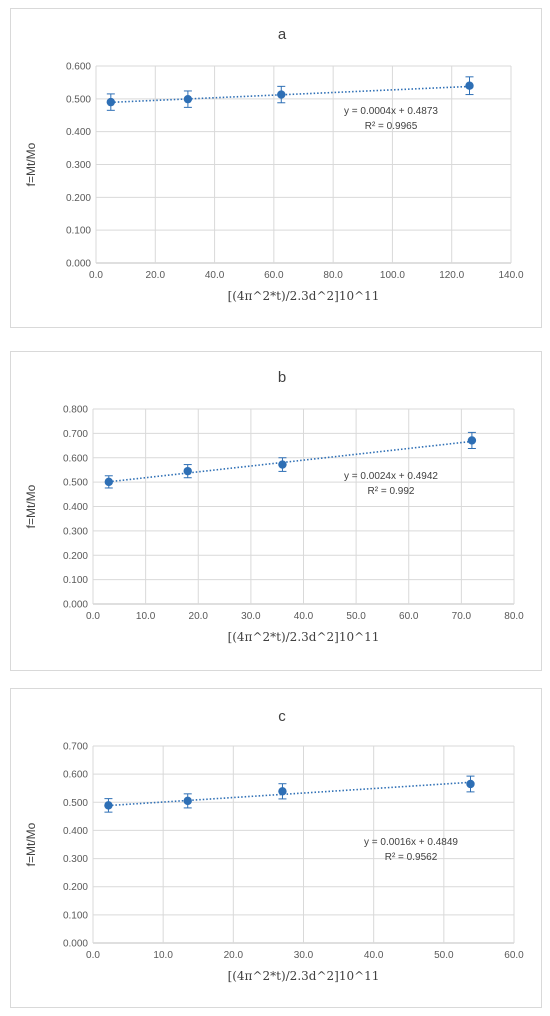  I want to click on x-tick-label: 100.0, so click(392, 275).